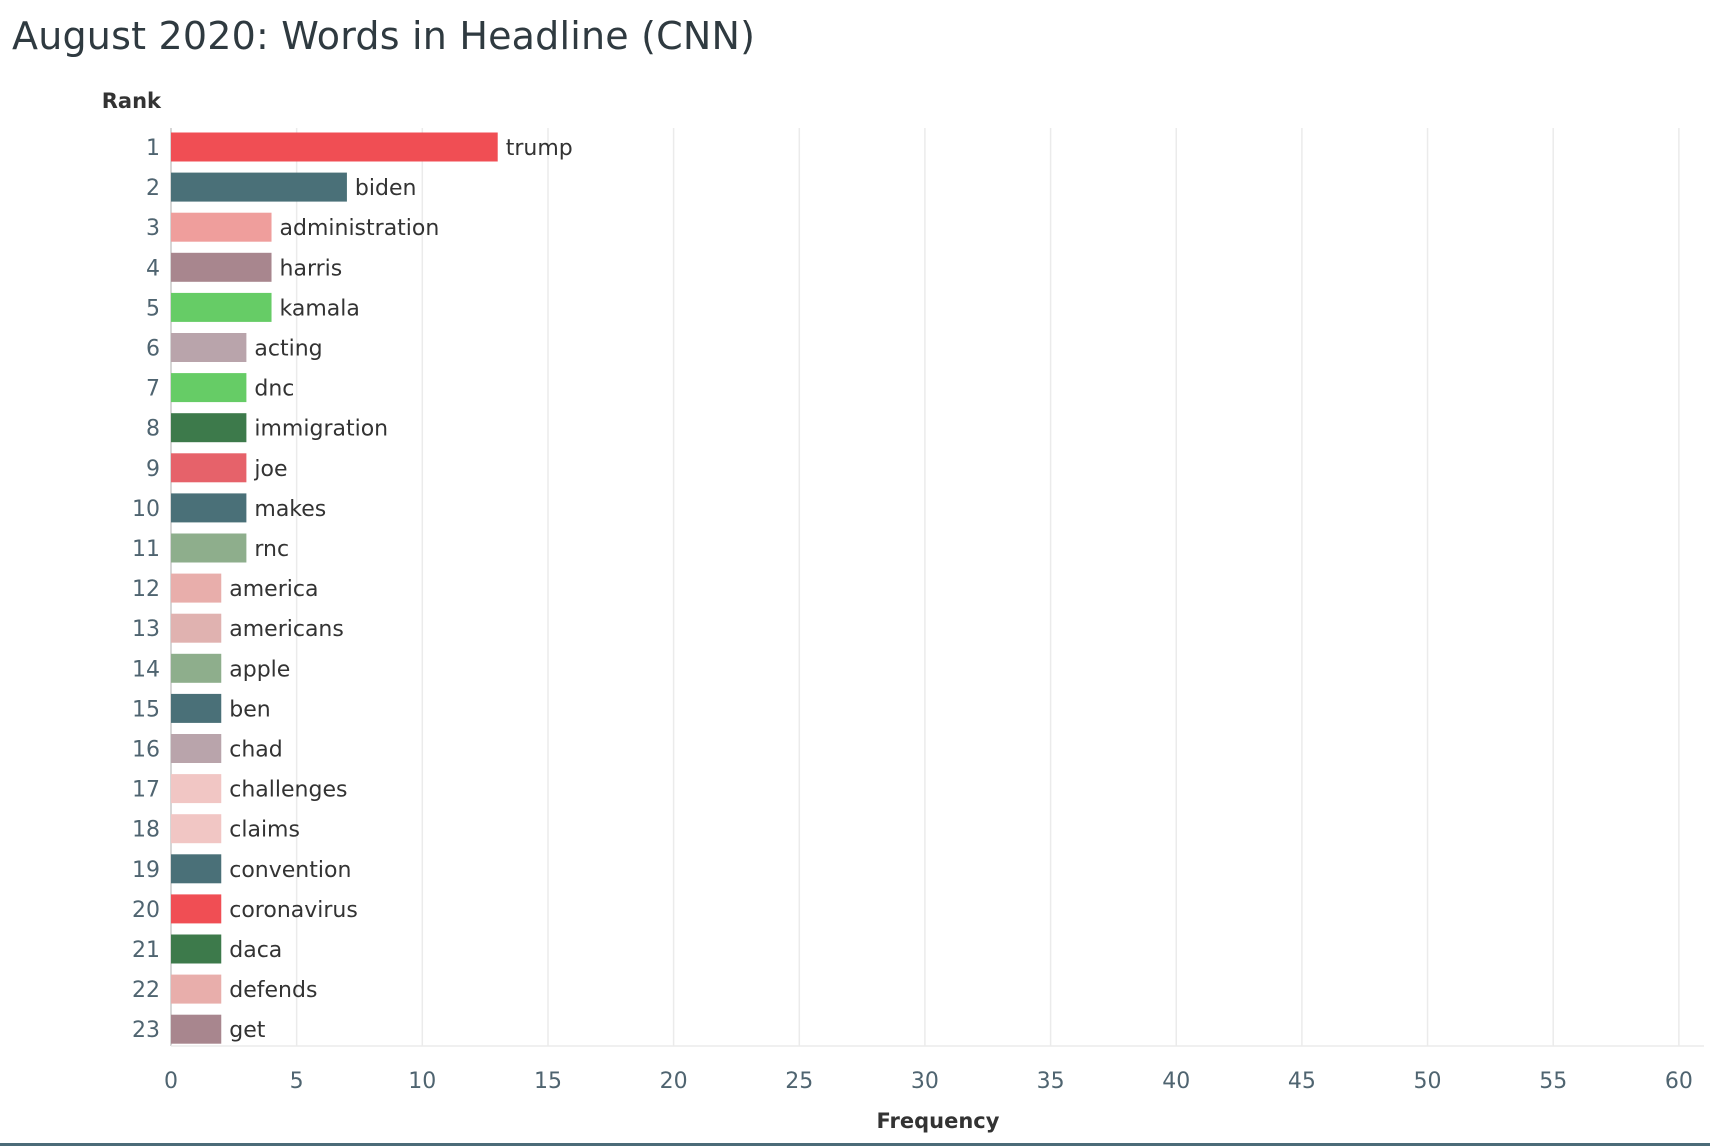  I want to click on rank-label: 15, so click(146, 709).